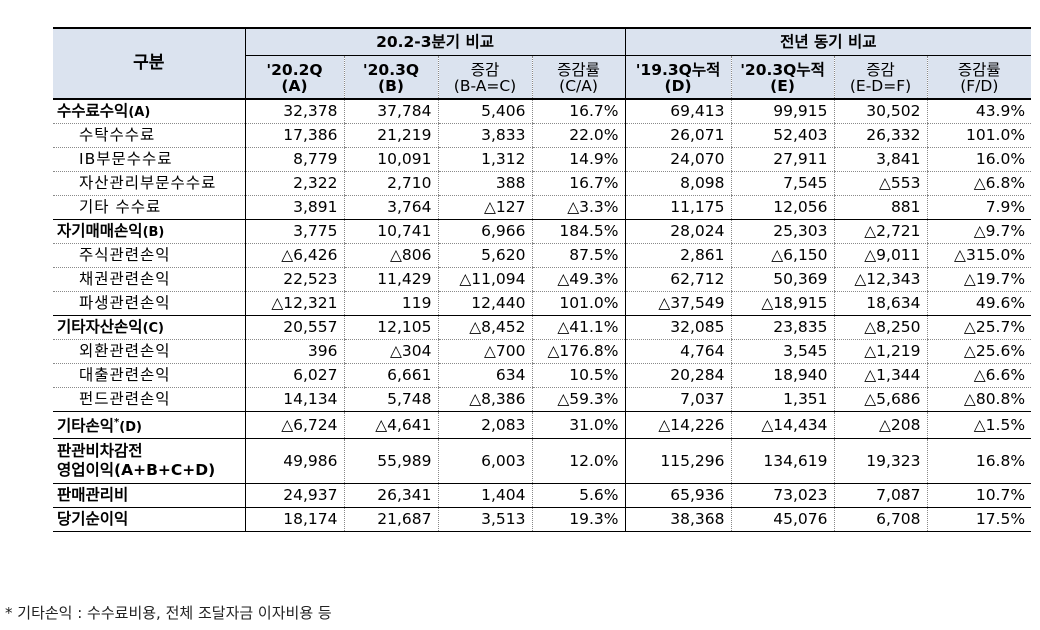 This screenshot has width=1040, height=630. I want to click on row-label: IB부문수수료, so click(149, 159).